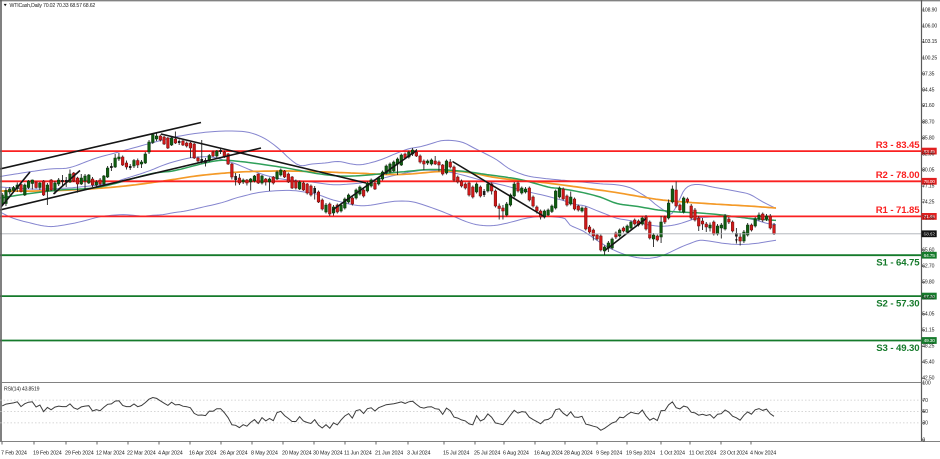 This screenshot has width=940, height=459. Describe the element at coordinates (928, 202) in the screenshot. I see `svg-text: 74.25` at that location.